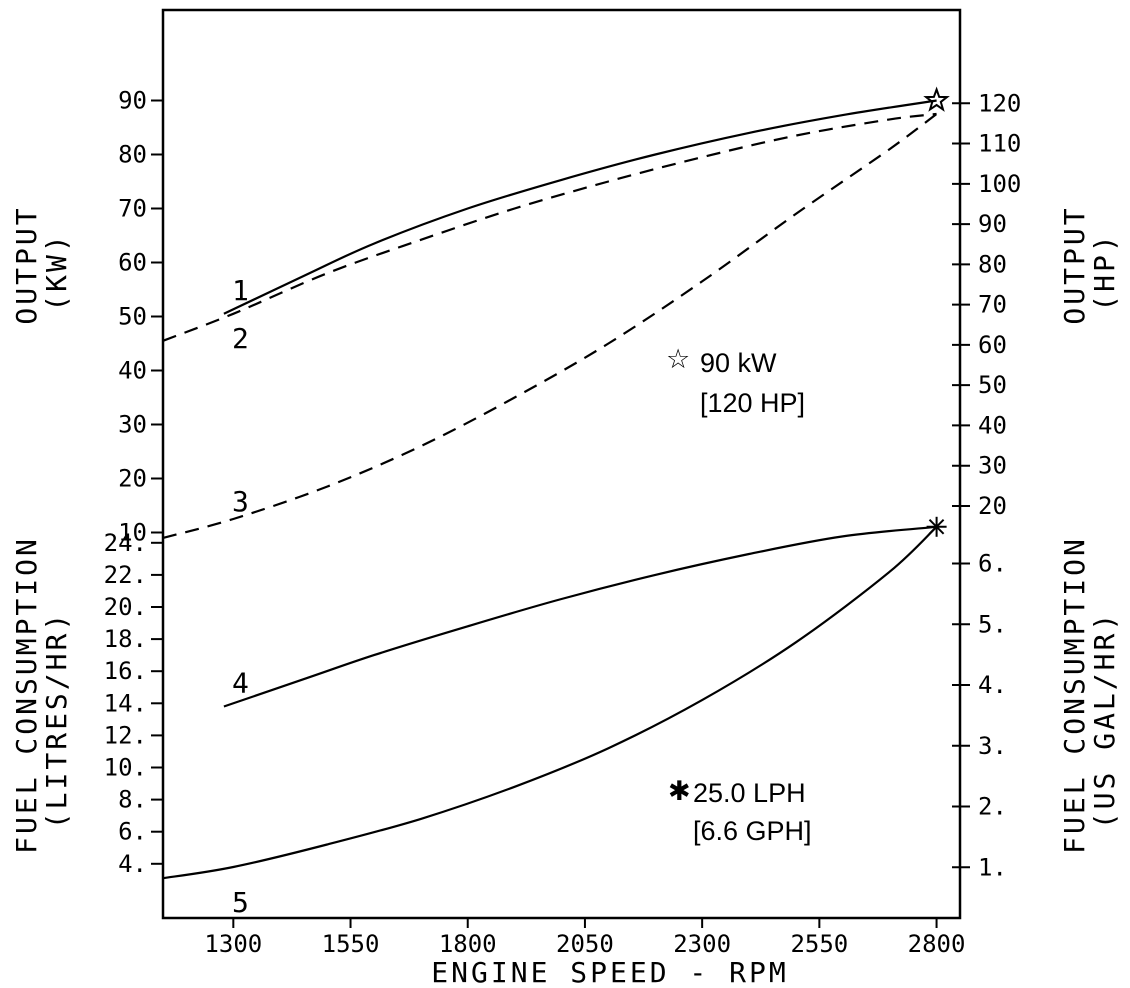 Image resolution: width=1130 pixels, height=988 pixels. I want to click on lph-tick-label: 24., so click(125, 543).